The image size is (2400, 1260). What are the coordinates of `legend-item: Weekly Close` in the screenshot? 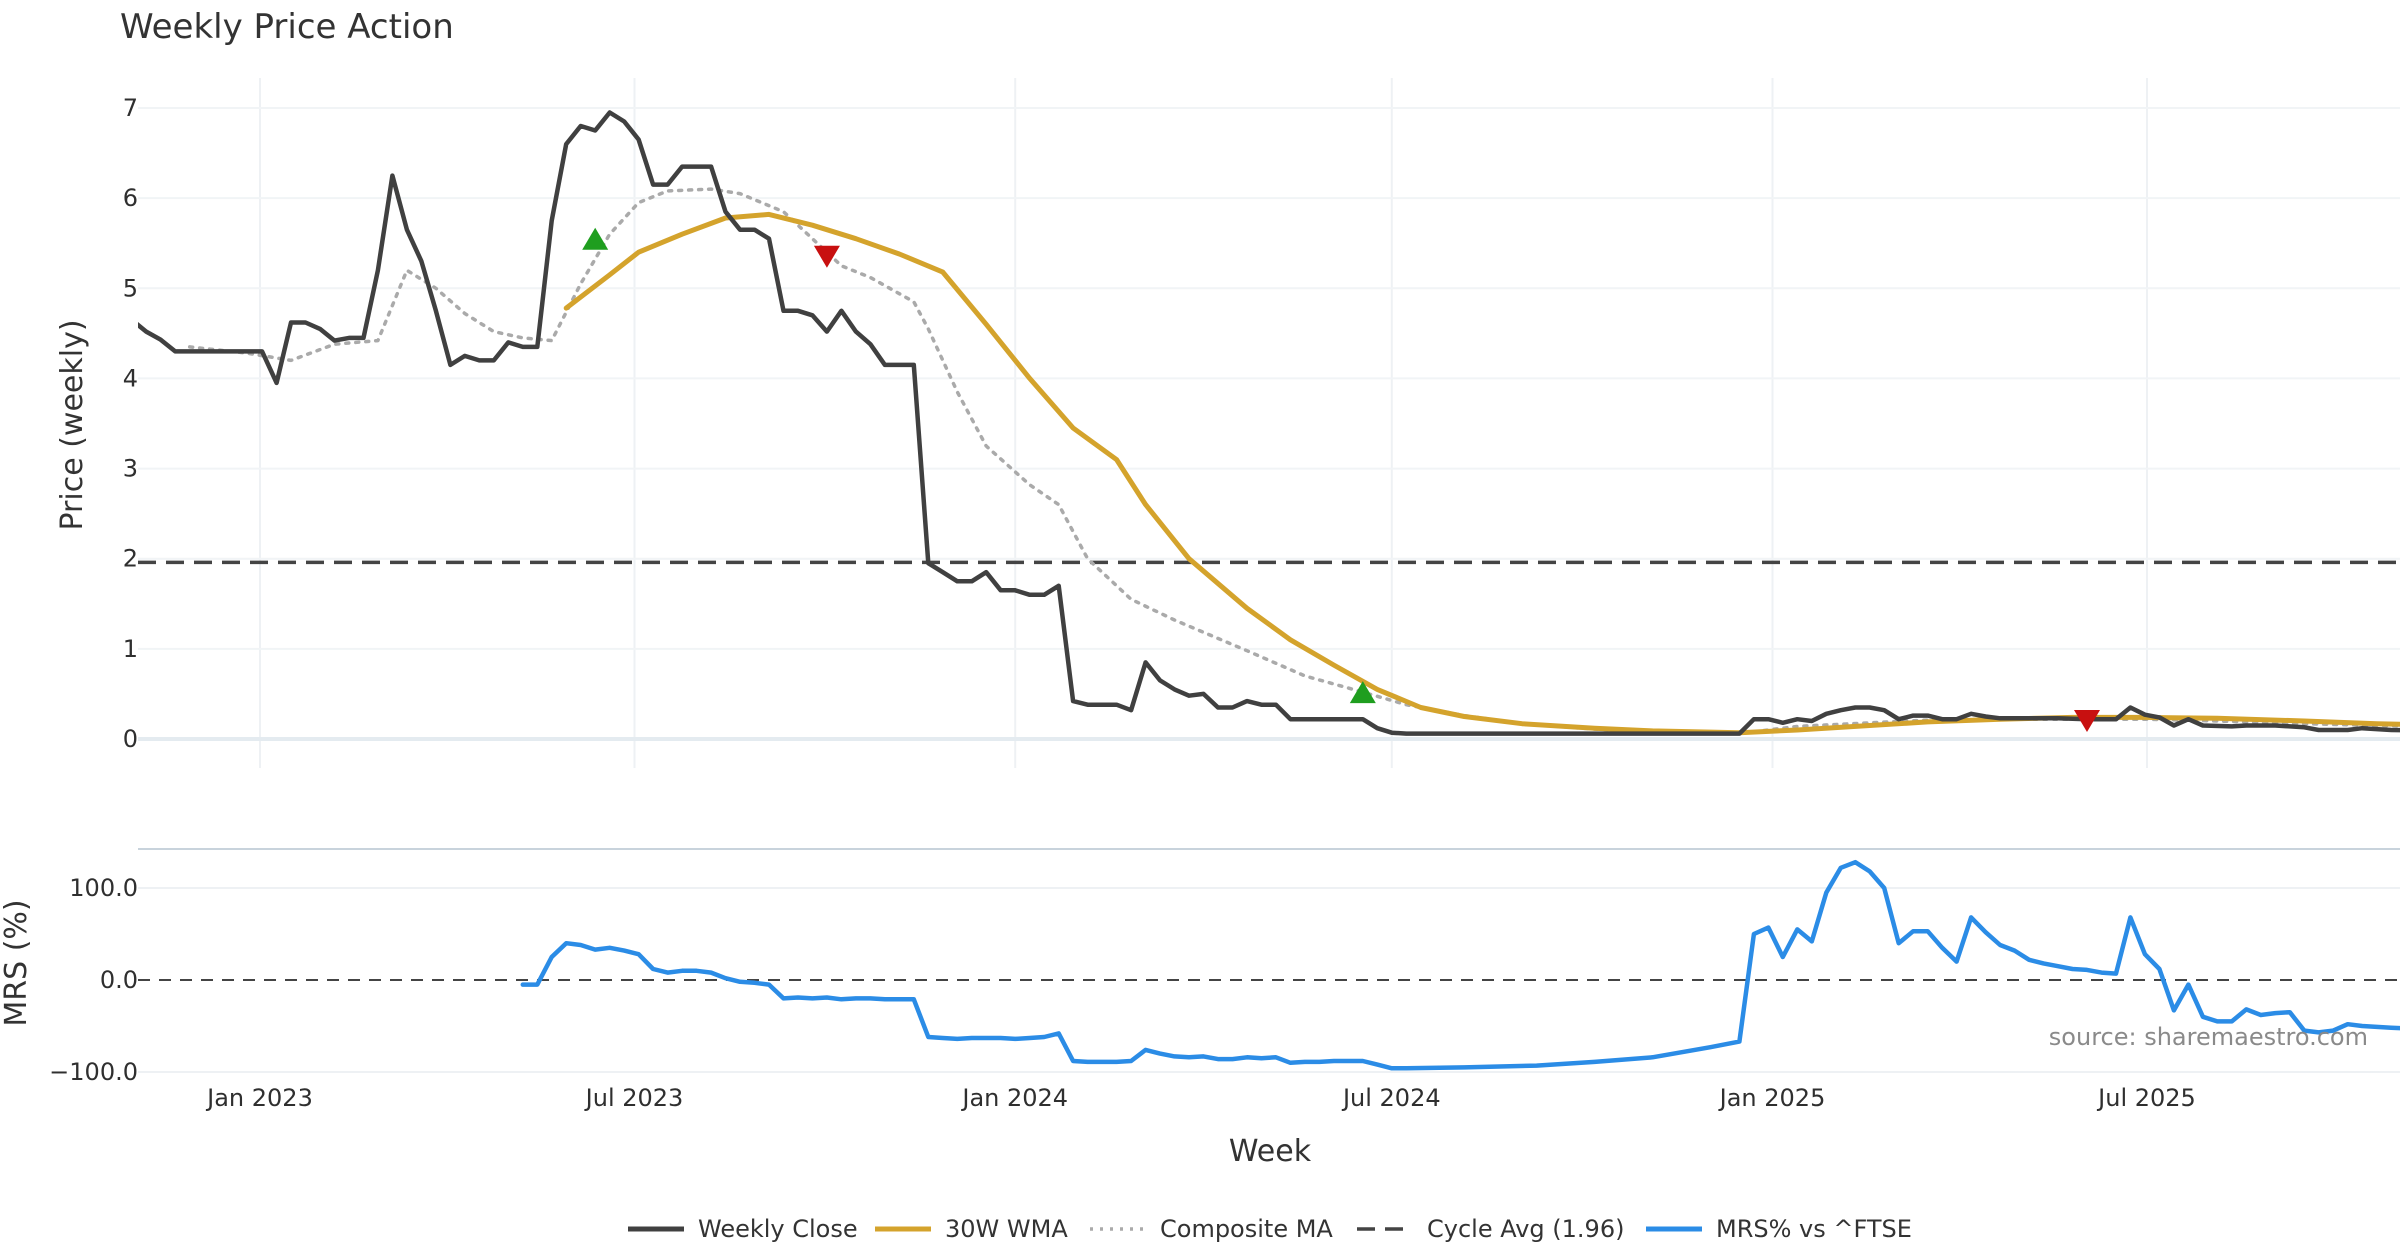 It's located at (743, 1229).